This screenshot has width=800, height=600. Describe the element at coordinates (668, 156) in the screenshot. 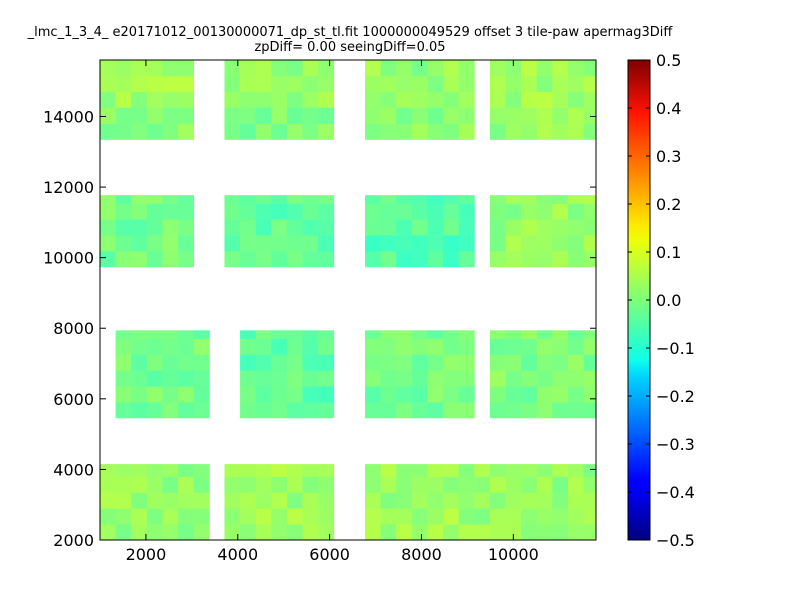

I see `colorbar-tick-label: 0.3` at that location.